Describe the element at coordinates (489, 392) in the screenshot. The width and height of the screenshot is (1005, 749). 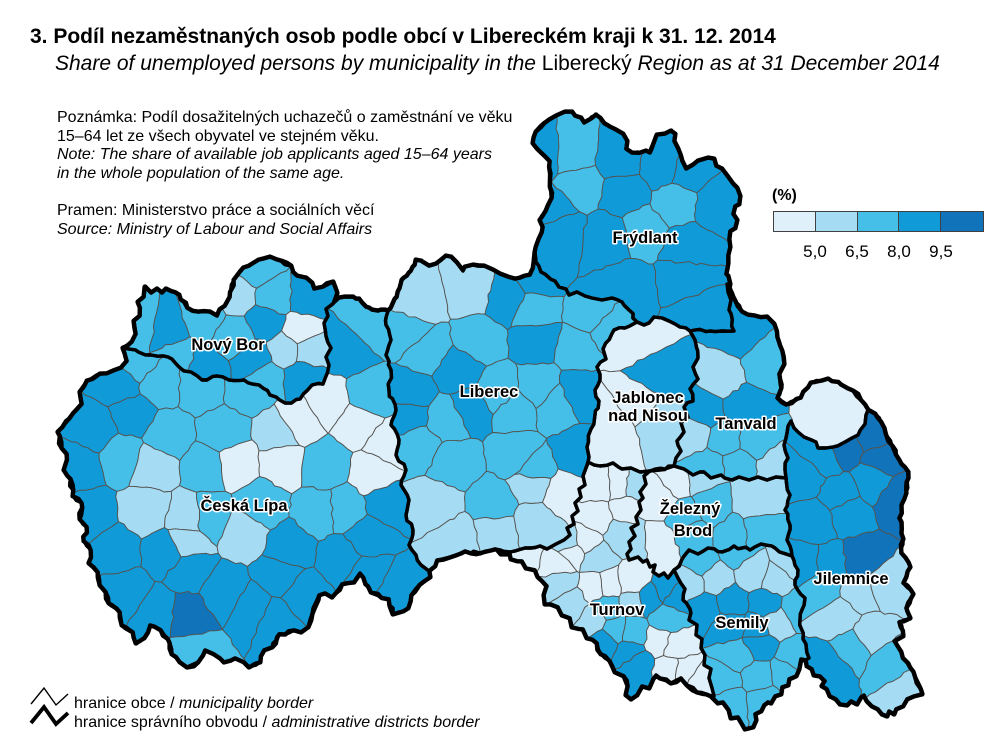
I see `svg-text: Liberec` at that location.